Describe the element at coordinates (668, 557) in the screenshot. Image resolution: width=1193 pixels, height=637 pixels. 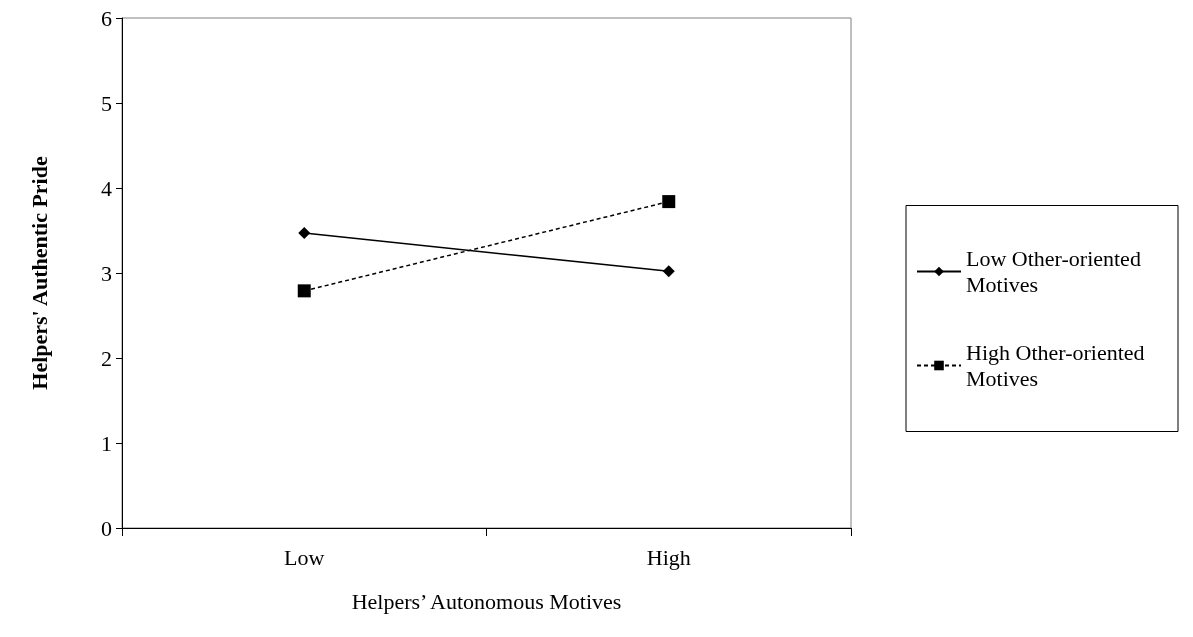
I see `x-tick-label: High` at that location.